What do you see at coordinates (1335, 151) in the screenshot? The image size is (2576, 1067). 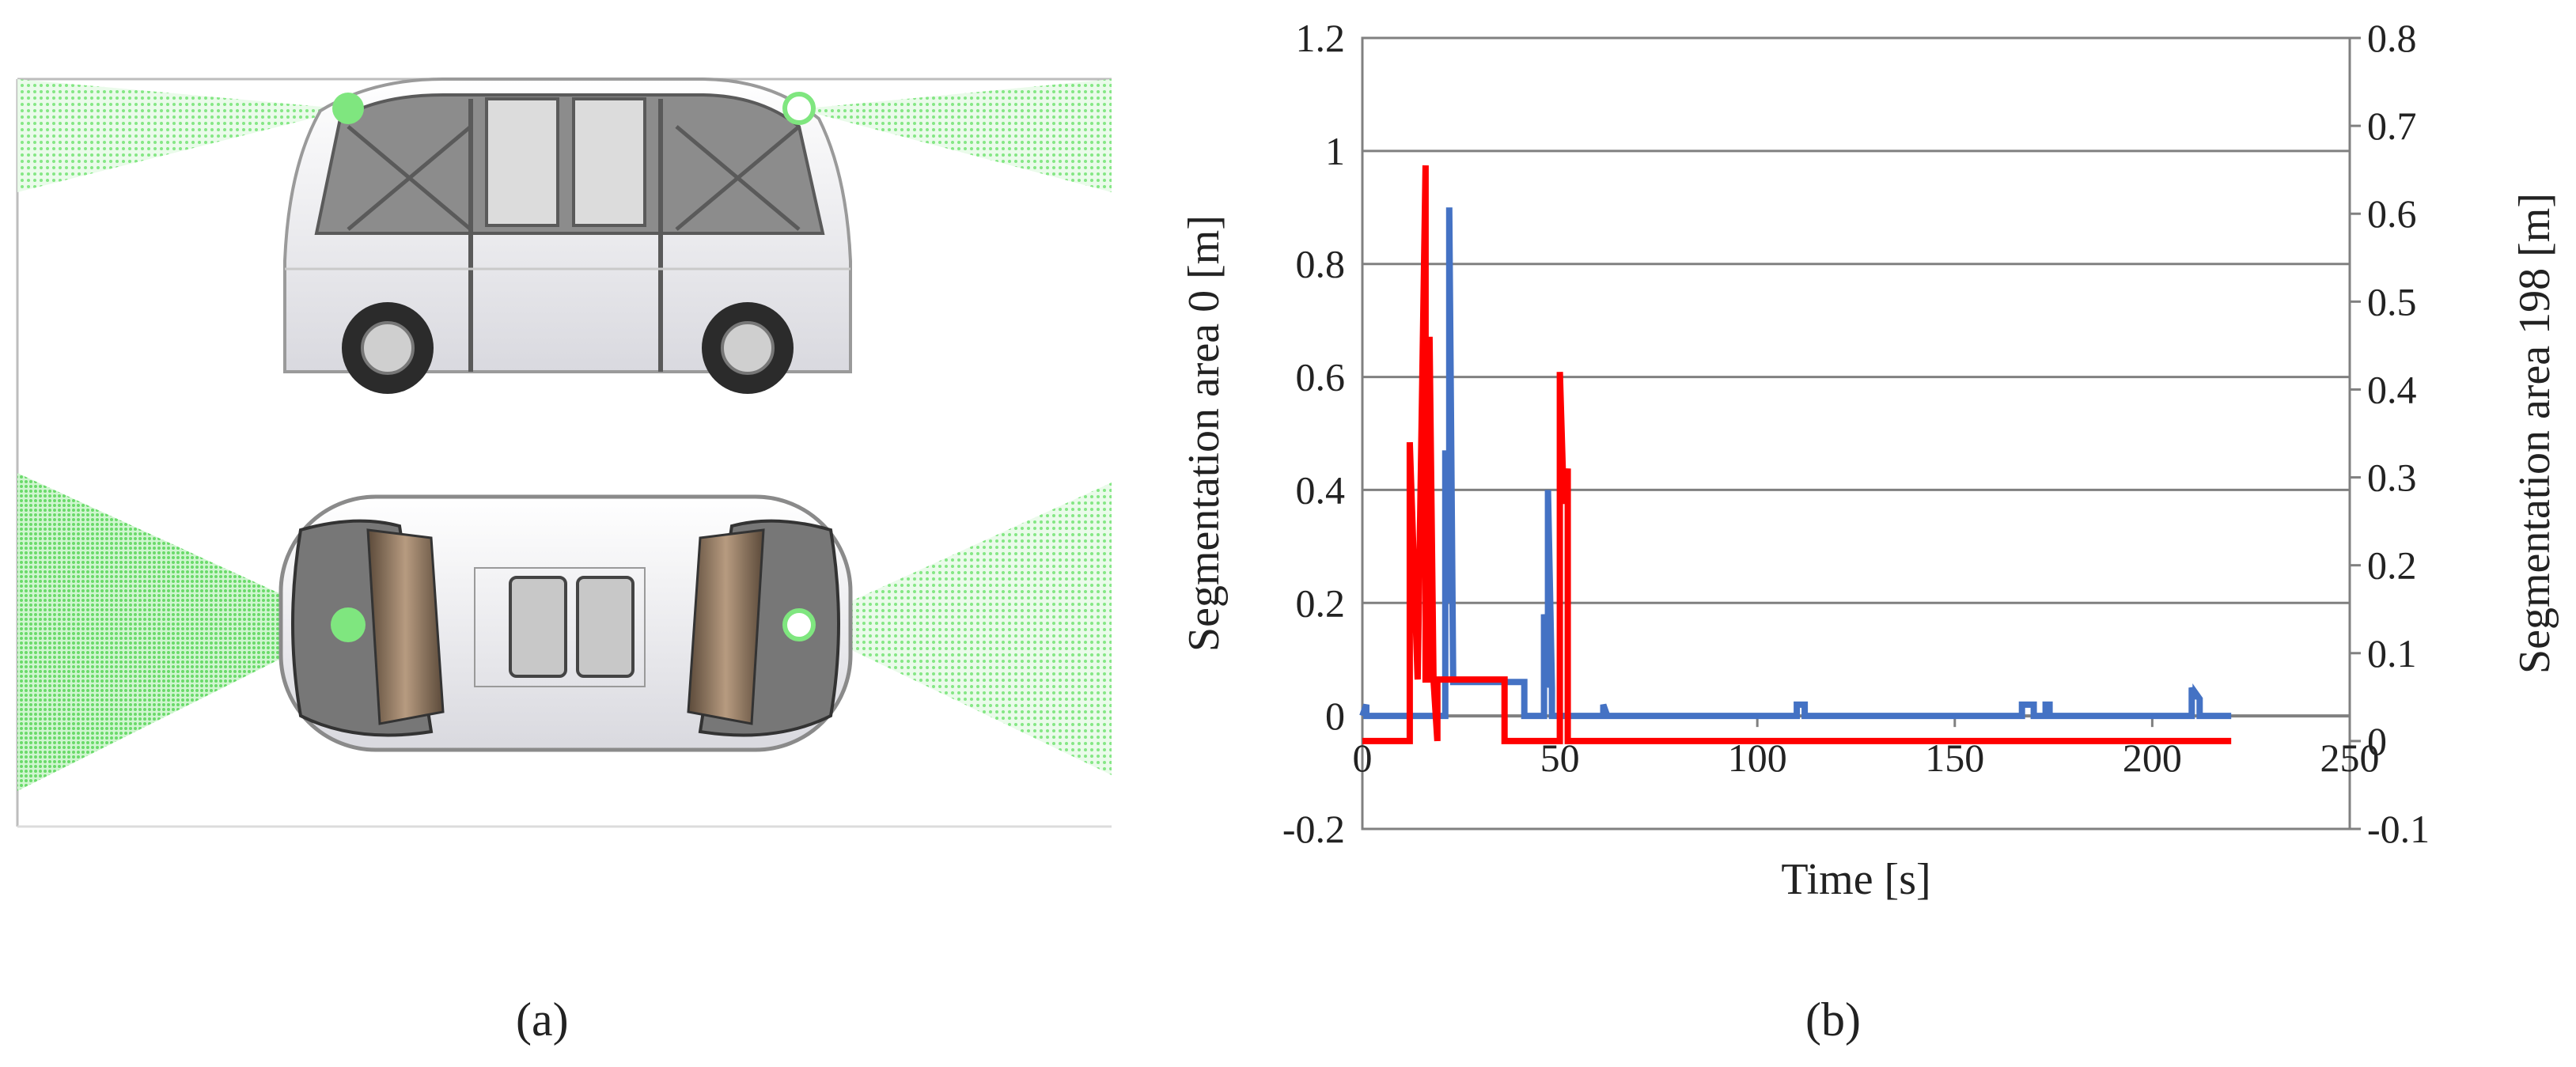 I see `y-tick-label: 1` at bounding box center [1335, 151].